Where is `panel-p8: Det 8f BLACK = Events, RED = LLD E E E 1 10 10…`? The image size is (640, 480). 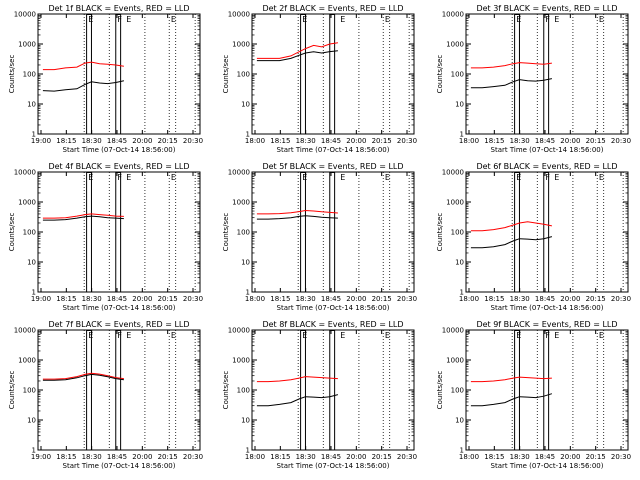 panel-p8: Det 8f BLACK = Events, RED = LLD E E E 1 10 10… is located at coordinates (319, 395).